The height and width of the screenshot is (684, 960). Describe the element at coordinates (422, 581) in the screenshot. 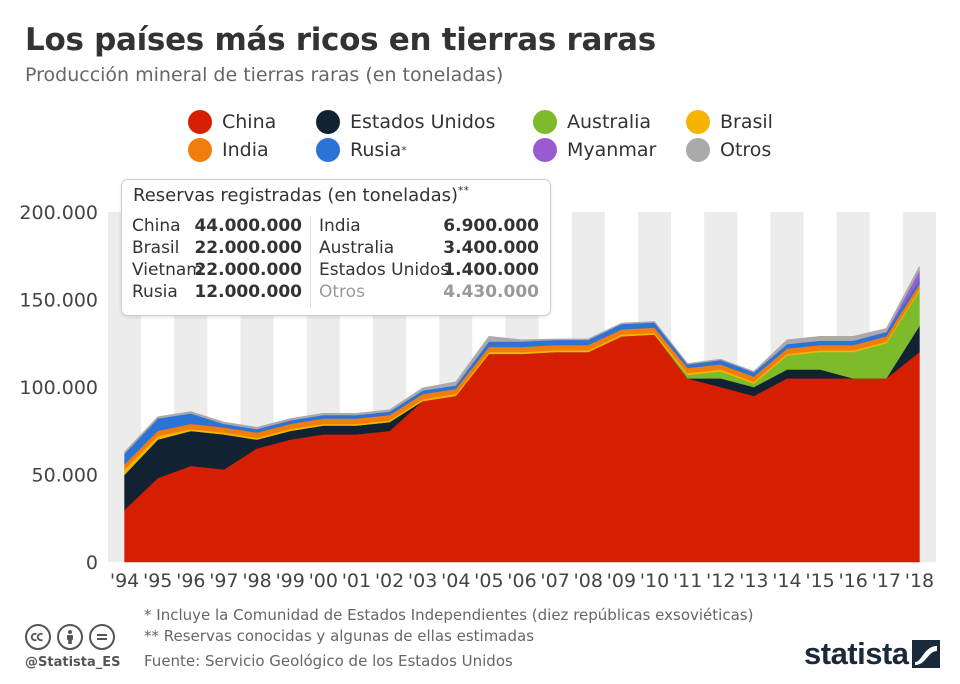

I see `x-tick-label: '03` at that location.